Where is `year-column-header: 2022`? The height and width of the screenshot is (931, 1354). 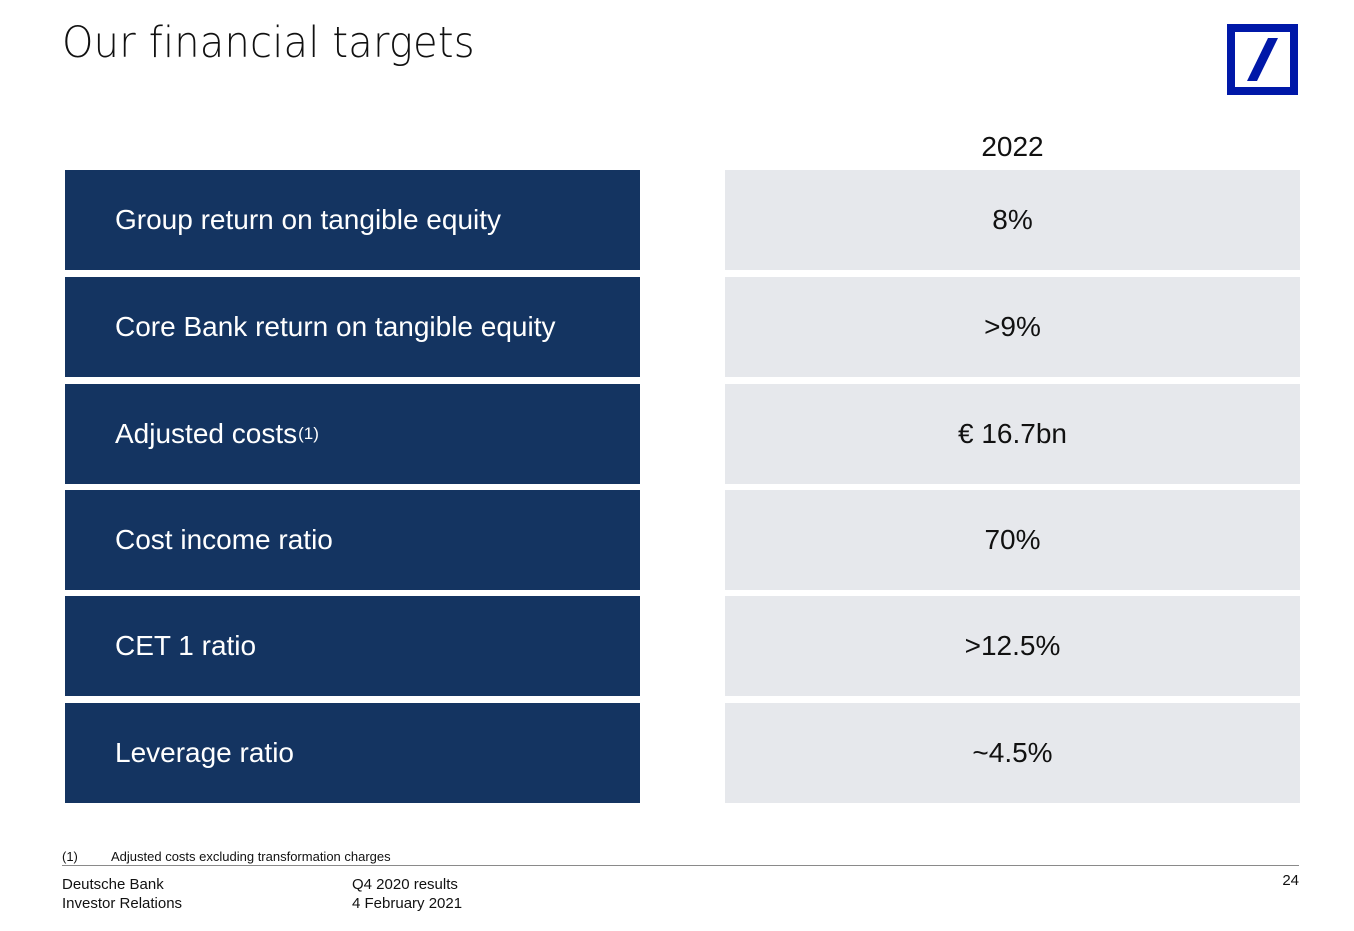
year-column-header: 2022 is located at coordinates (1012, 146).